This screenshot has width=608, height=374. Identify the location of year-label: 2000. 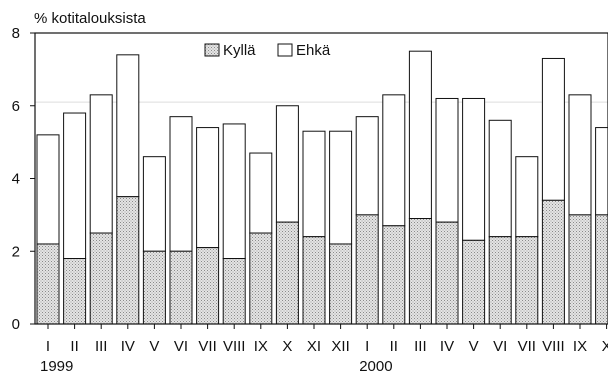
(375, 366).